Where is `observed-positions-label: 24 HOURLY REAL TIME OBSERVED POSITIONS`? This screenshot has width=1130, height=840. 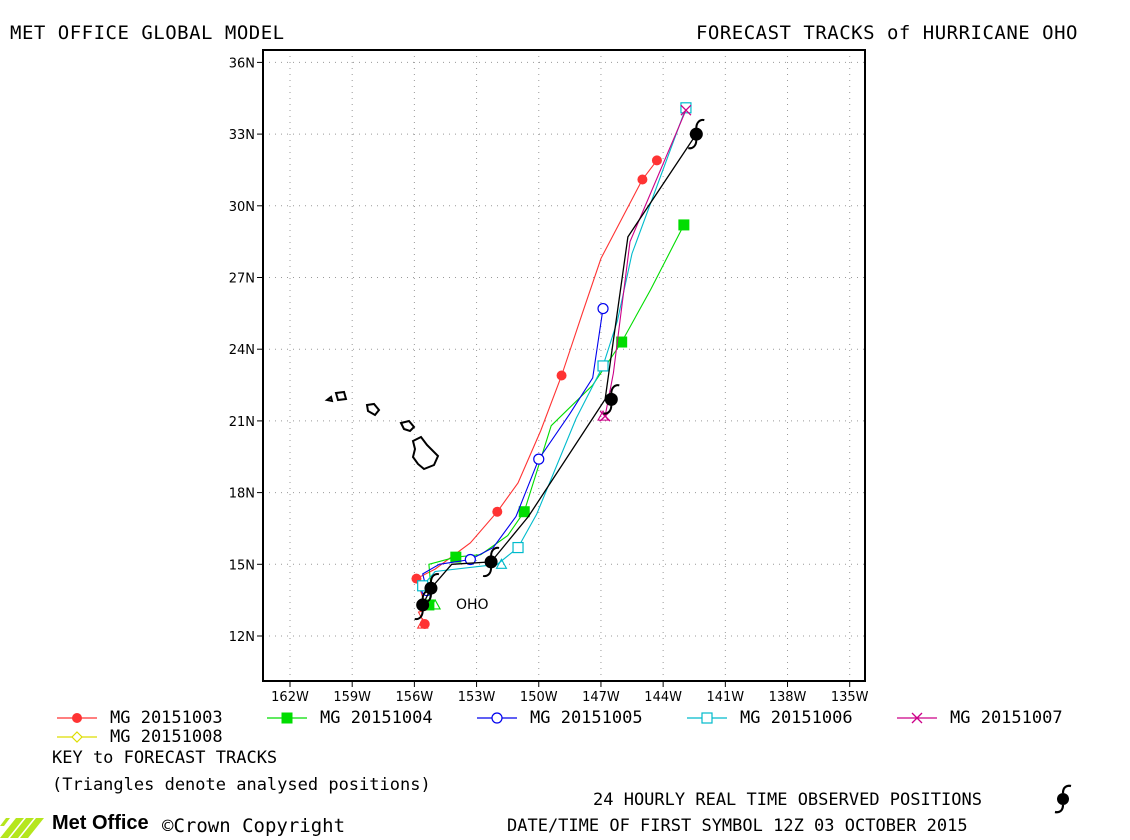 observed-positions-label: 24 HOURLY REAL TIME OBSERVED POSITIONS is located at coordinates (787, 800).